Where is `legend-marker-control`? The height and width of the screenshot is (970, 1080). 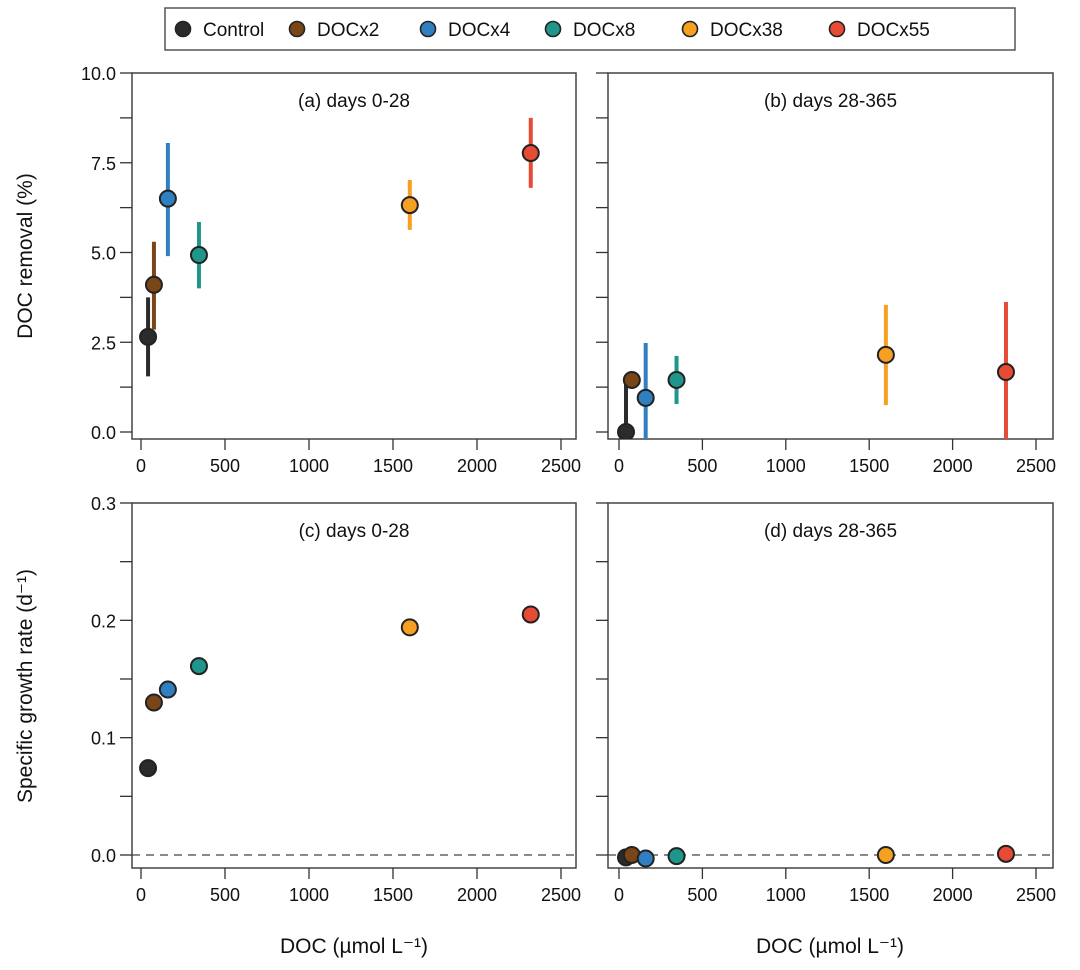
legend-marker-control is located at coordinates (183, 29).